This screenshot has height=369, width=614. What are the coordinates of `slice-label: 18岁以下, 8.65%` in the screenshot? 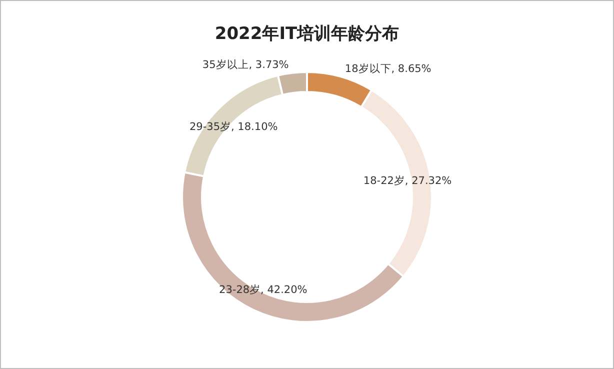 It's located at (388, 68).